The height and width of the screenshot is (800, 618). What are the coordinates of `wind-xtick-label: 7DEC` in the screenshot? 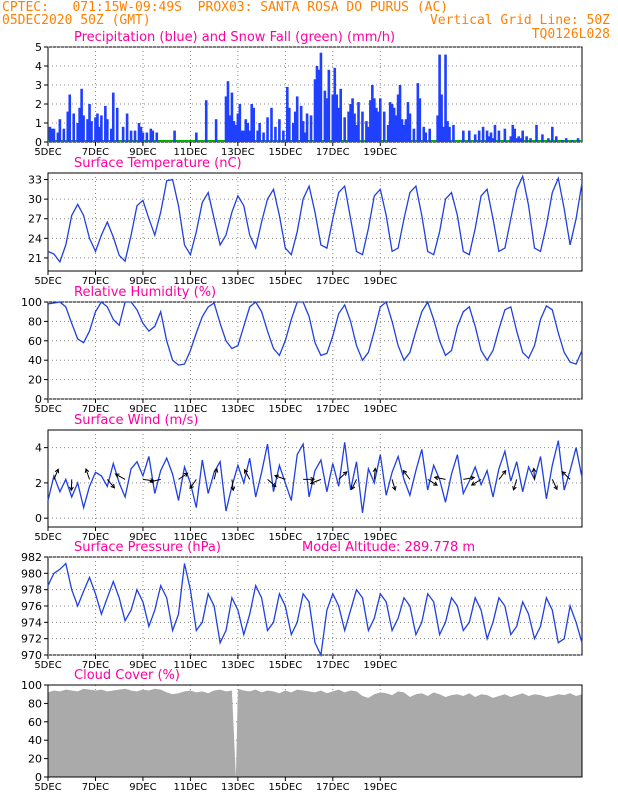 It's located at (95, 537).